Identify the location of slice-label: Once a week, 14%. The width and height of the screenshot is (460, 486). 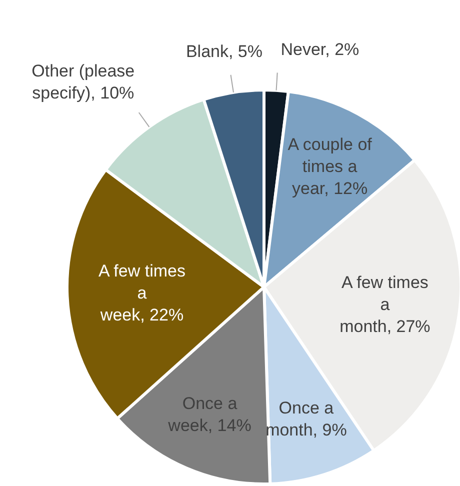
(209, 414).